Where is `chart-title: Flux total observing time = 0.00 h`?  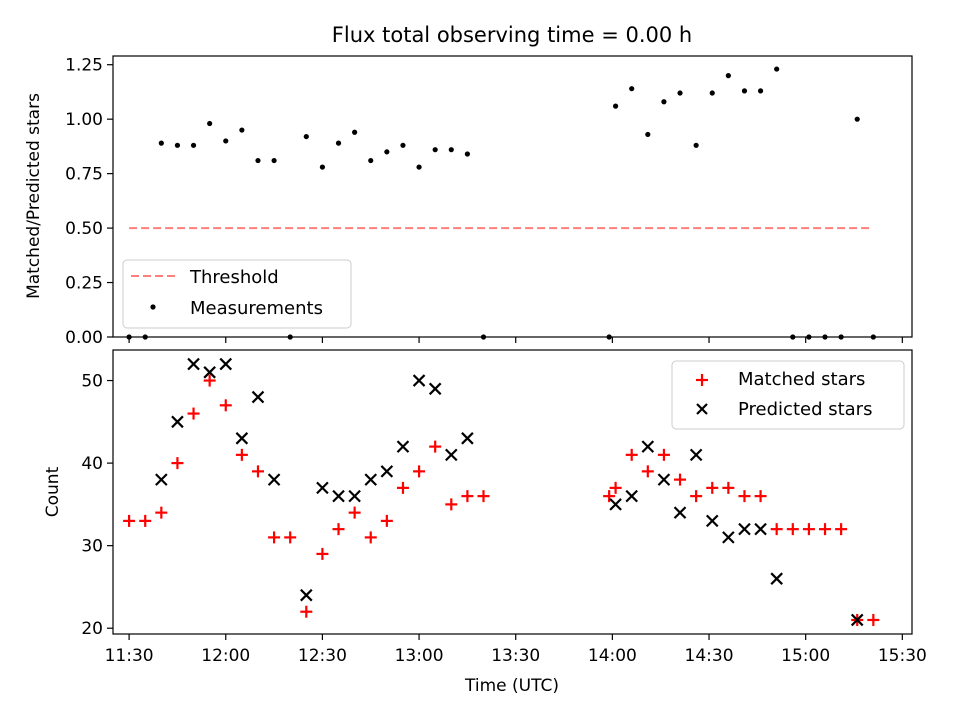
chart-title: Flux total observing time = 0.00 h is located at coordinates (512, 35).